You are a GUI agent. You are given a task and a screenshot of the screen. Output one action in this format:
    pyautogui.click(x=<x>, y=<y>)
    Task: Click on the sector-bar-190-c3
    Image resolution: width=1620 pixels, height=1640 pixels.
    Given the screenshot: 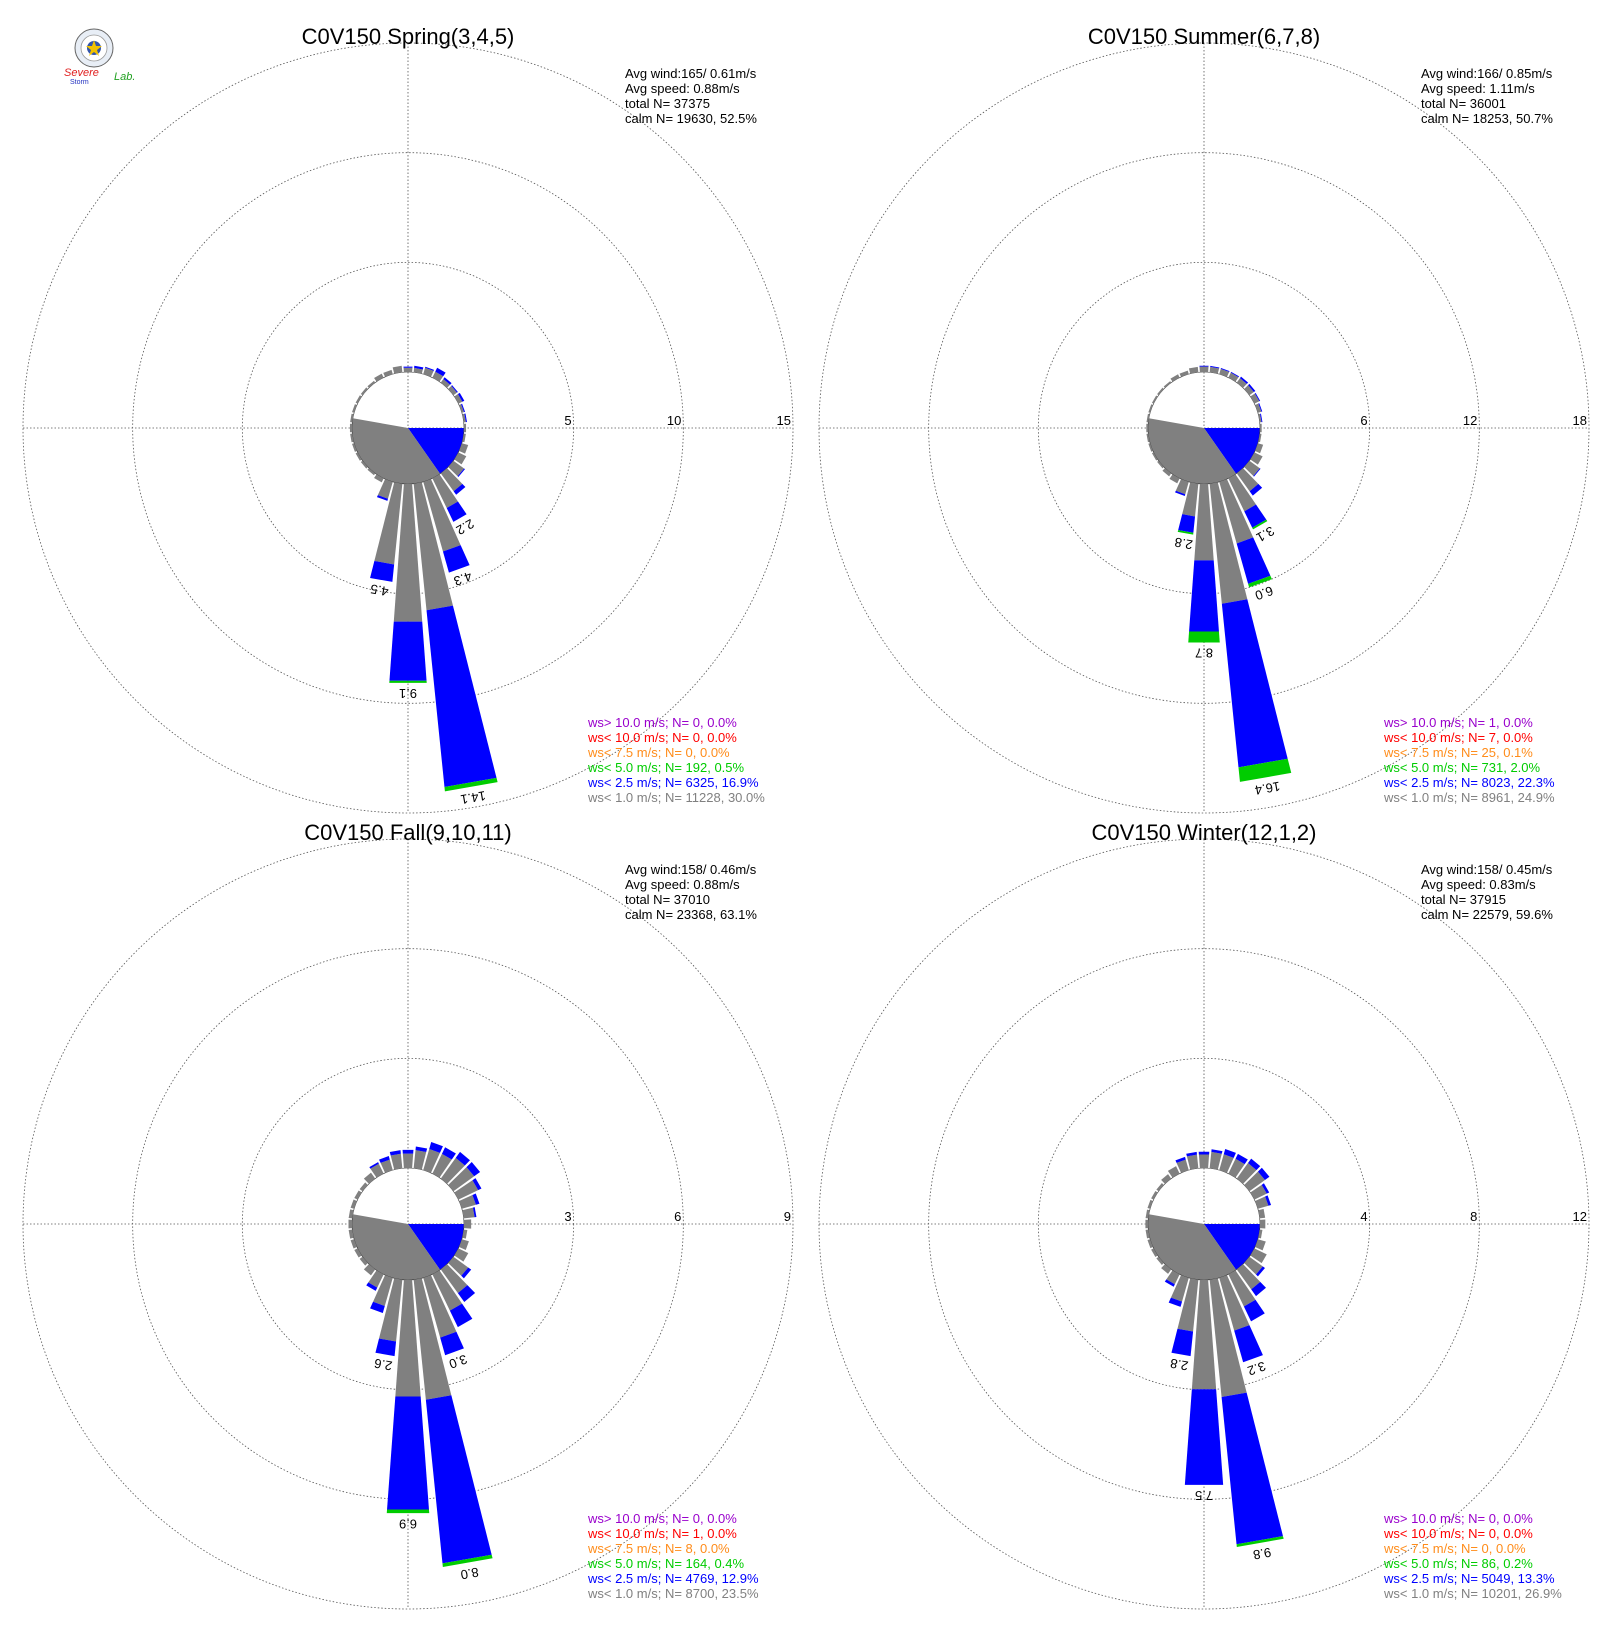 What is the action you would take?
    pyautogui.click(x=1185, y=532)
    